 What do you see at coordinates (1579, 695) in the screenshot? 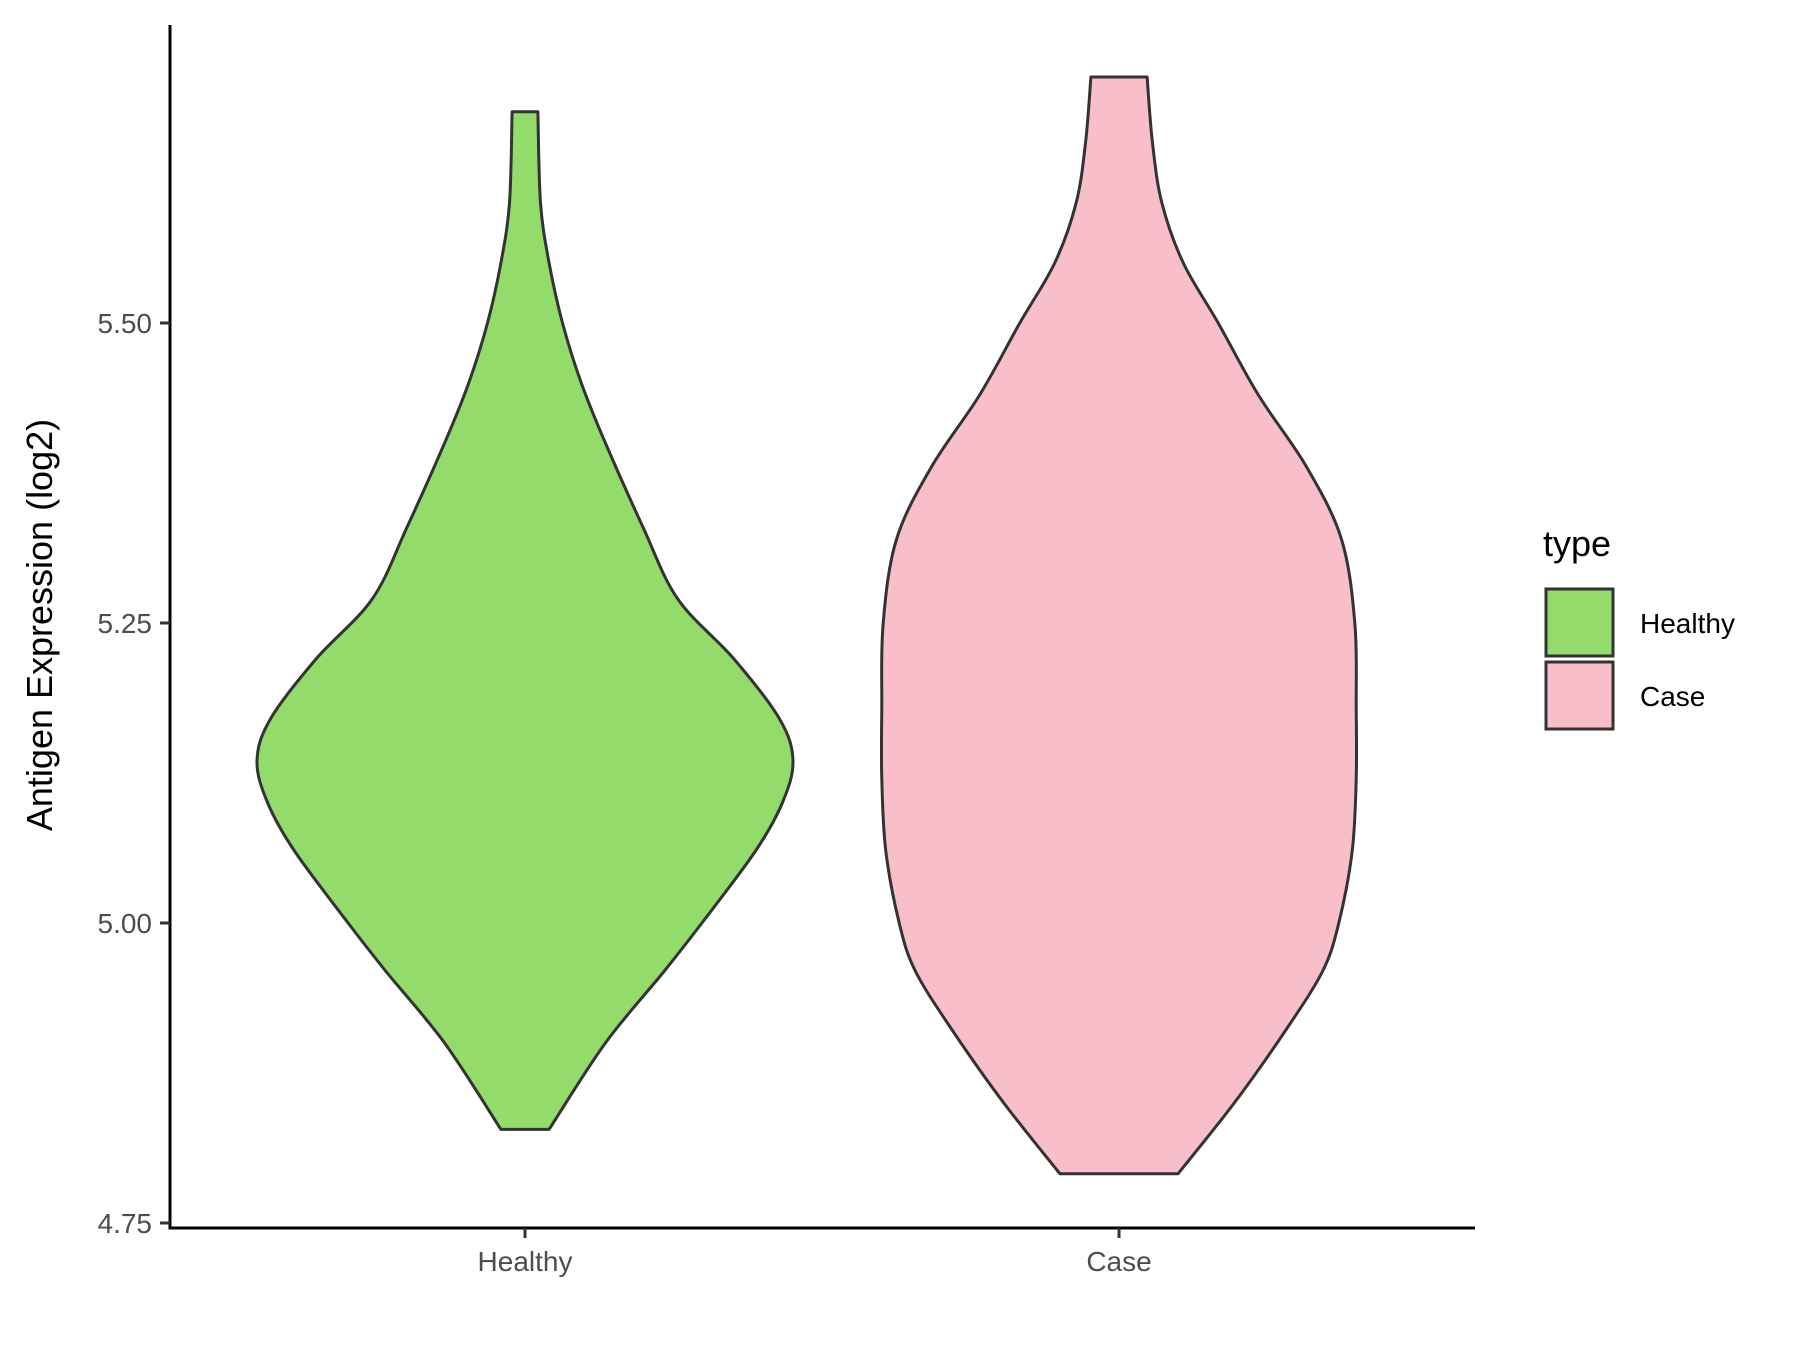
I see `legend-key-case` at bounding box center [1579, 695].